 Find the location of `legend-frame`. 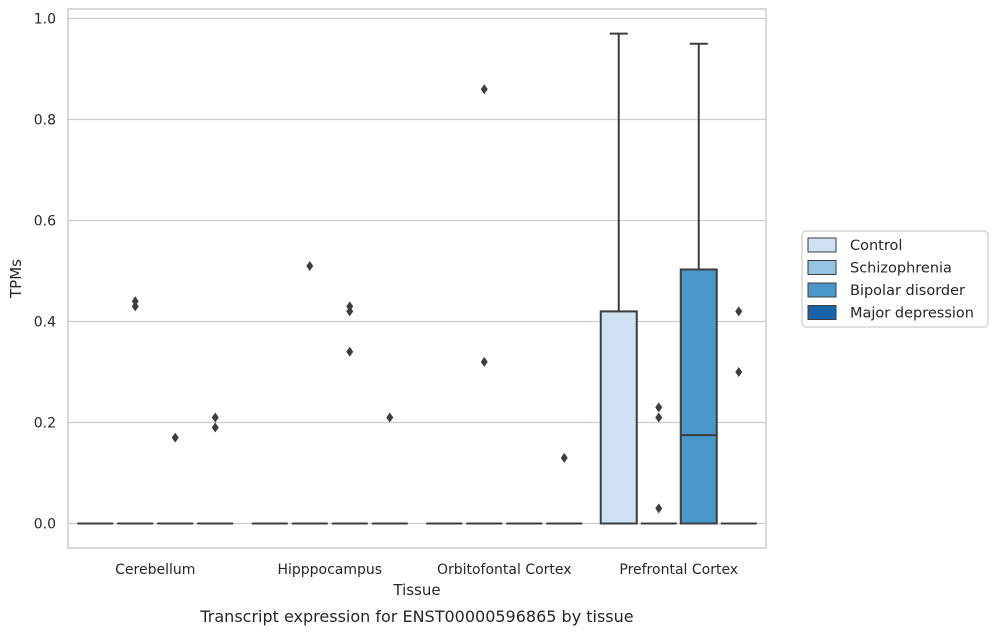

legend-frame is located at coordinates (895, 279).